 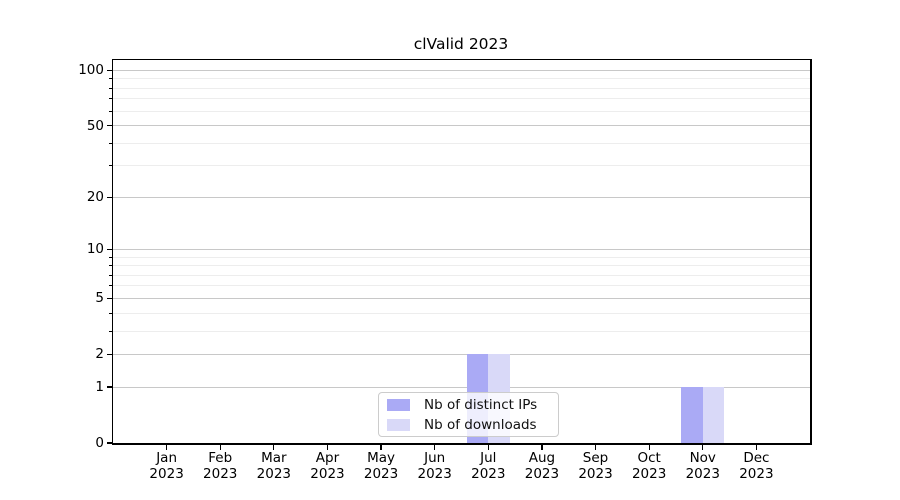 What do you see at coordinates (461, 44) in the screenshot?
I see `chart-title: clValid 2023` at bounding box center [461, 44].